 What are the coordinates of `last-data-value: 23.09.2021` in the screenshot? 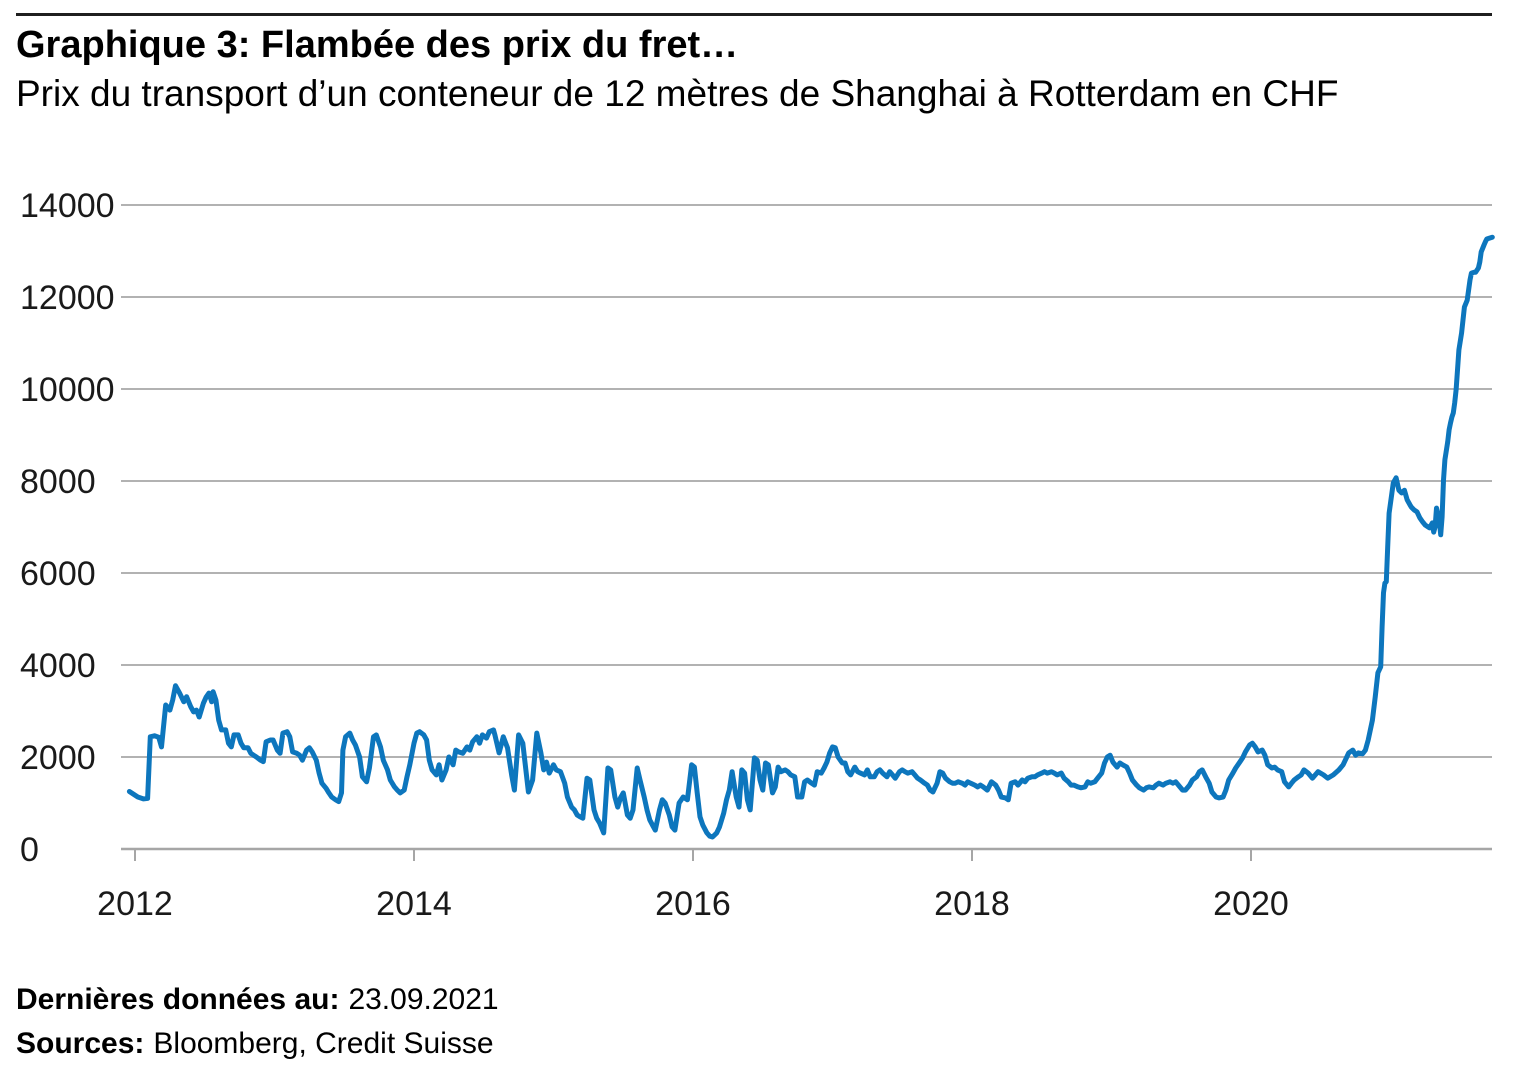 It's located at (423, 999).